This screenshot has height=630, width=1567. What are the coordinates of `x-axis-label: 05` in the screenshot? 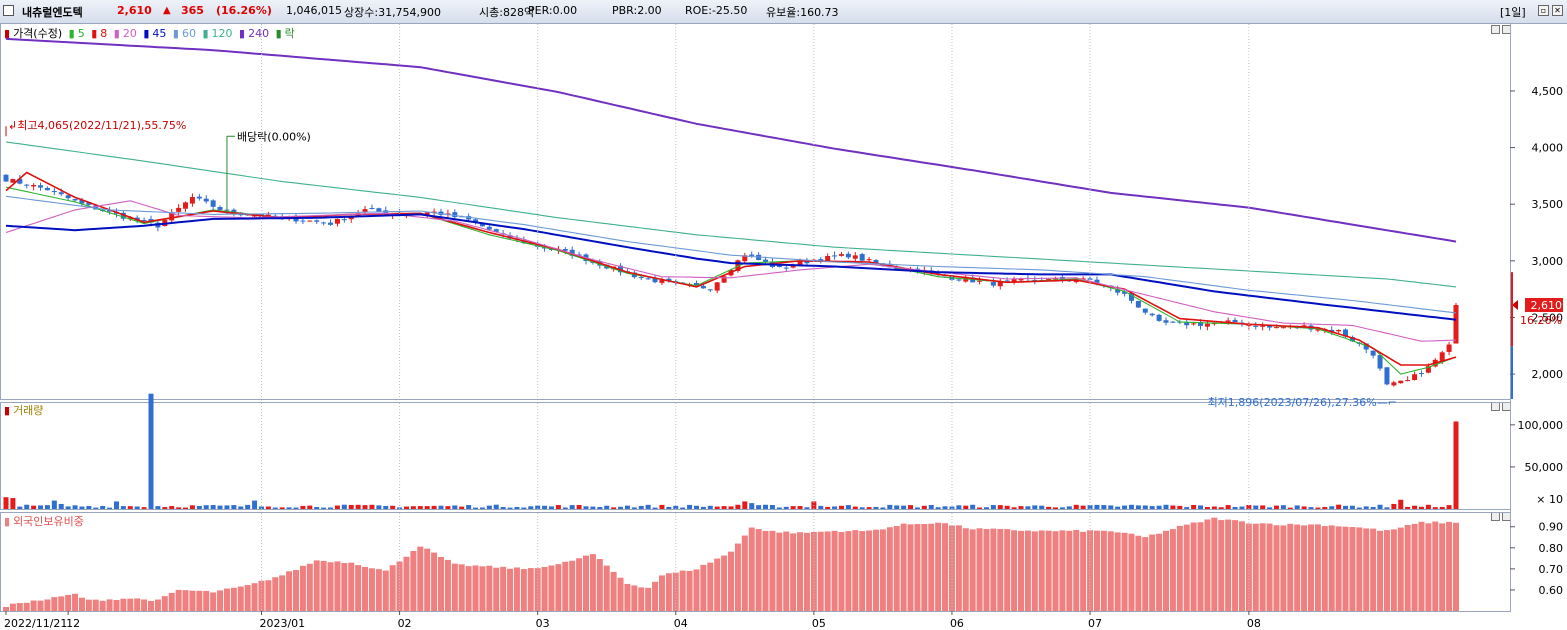 It's located at (819, 623).